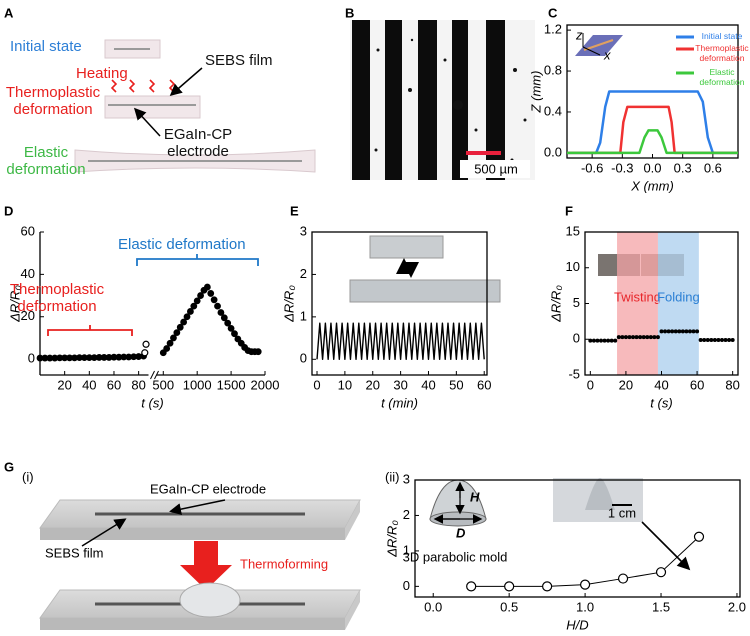  What do you see at coordinates (152, 402) in the screenshot?
I see `x-axis-label: t (s)` at bounding box center [152, 402].